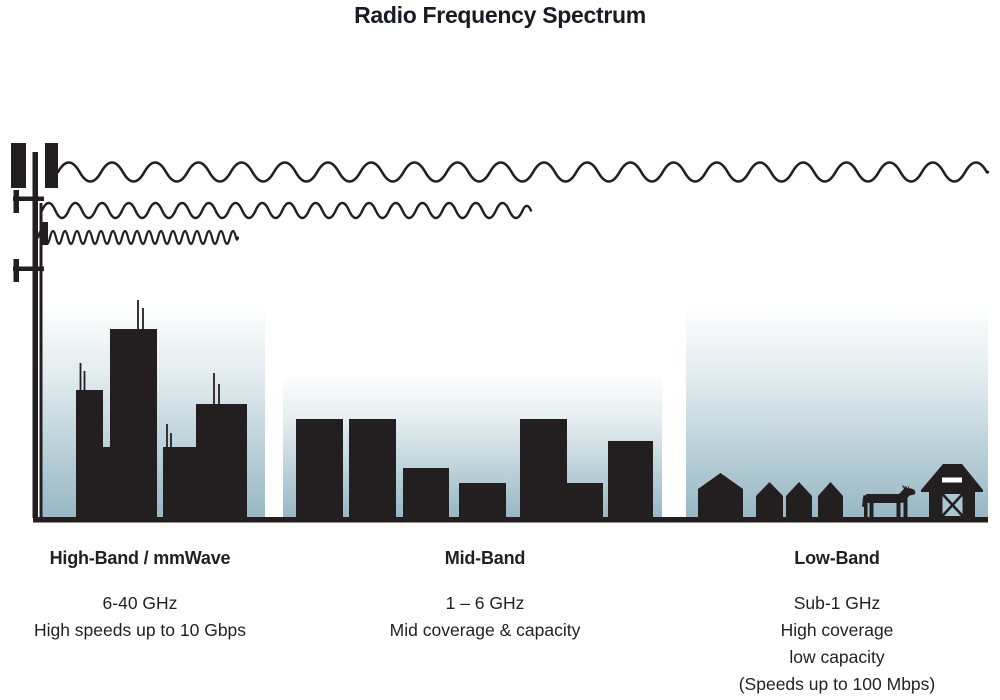 Image resolution: width=1000 pixels, height=700 pixels. Describe the element at coordinates (837, 558) in the screenshot. I see `band-name: Low-Band` at that location.